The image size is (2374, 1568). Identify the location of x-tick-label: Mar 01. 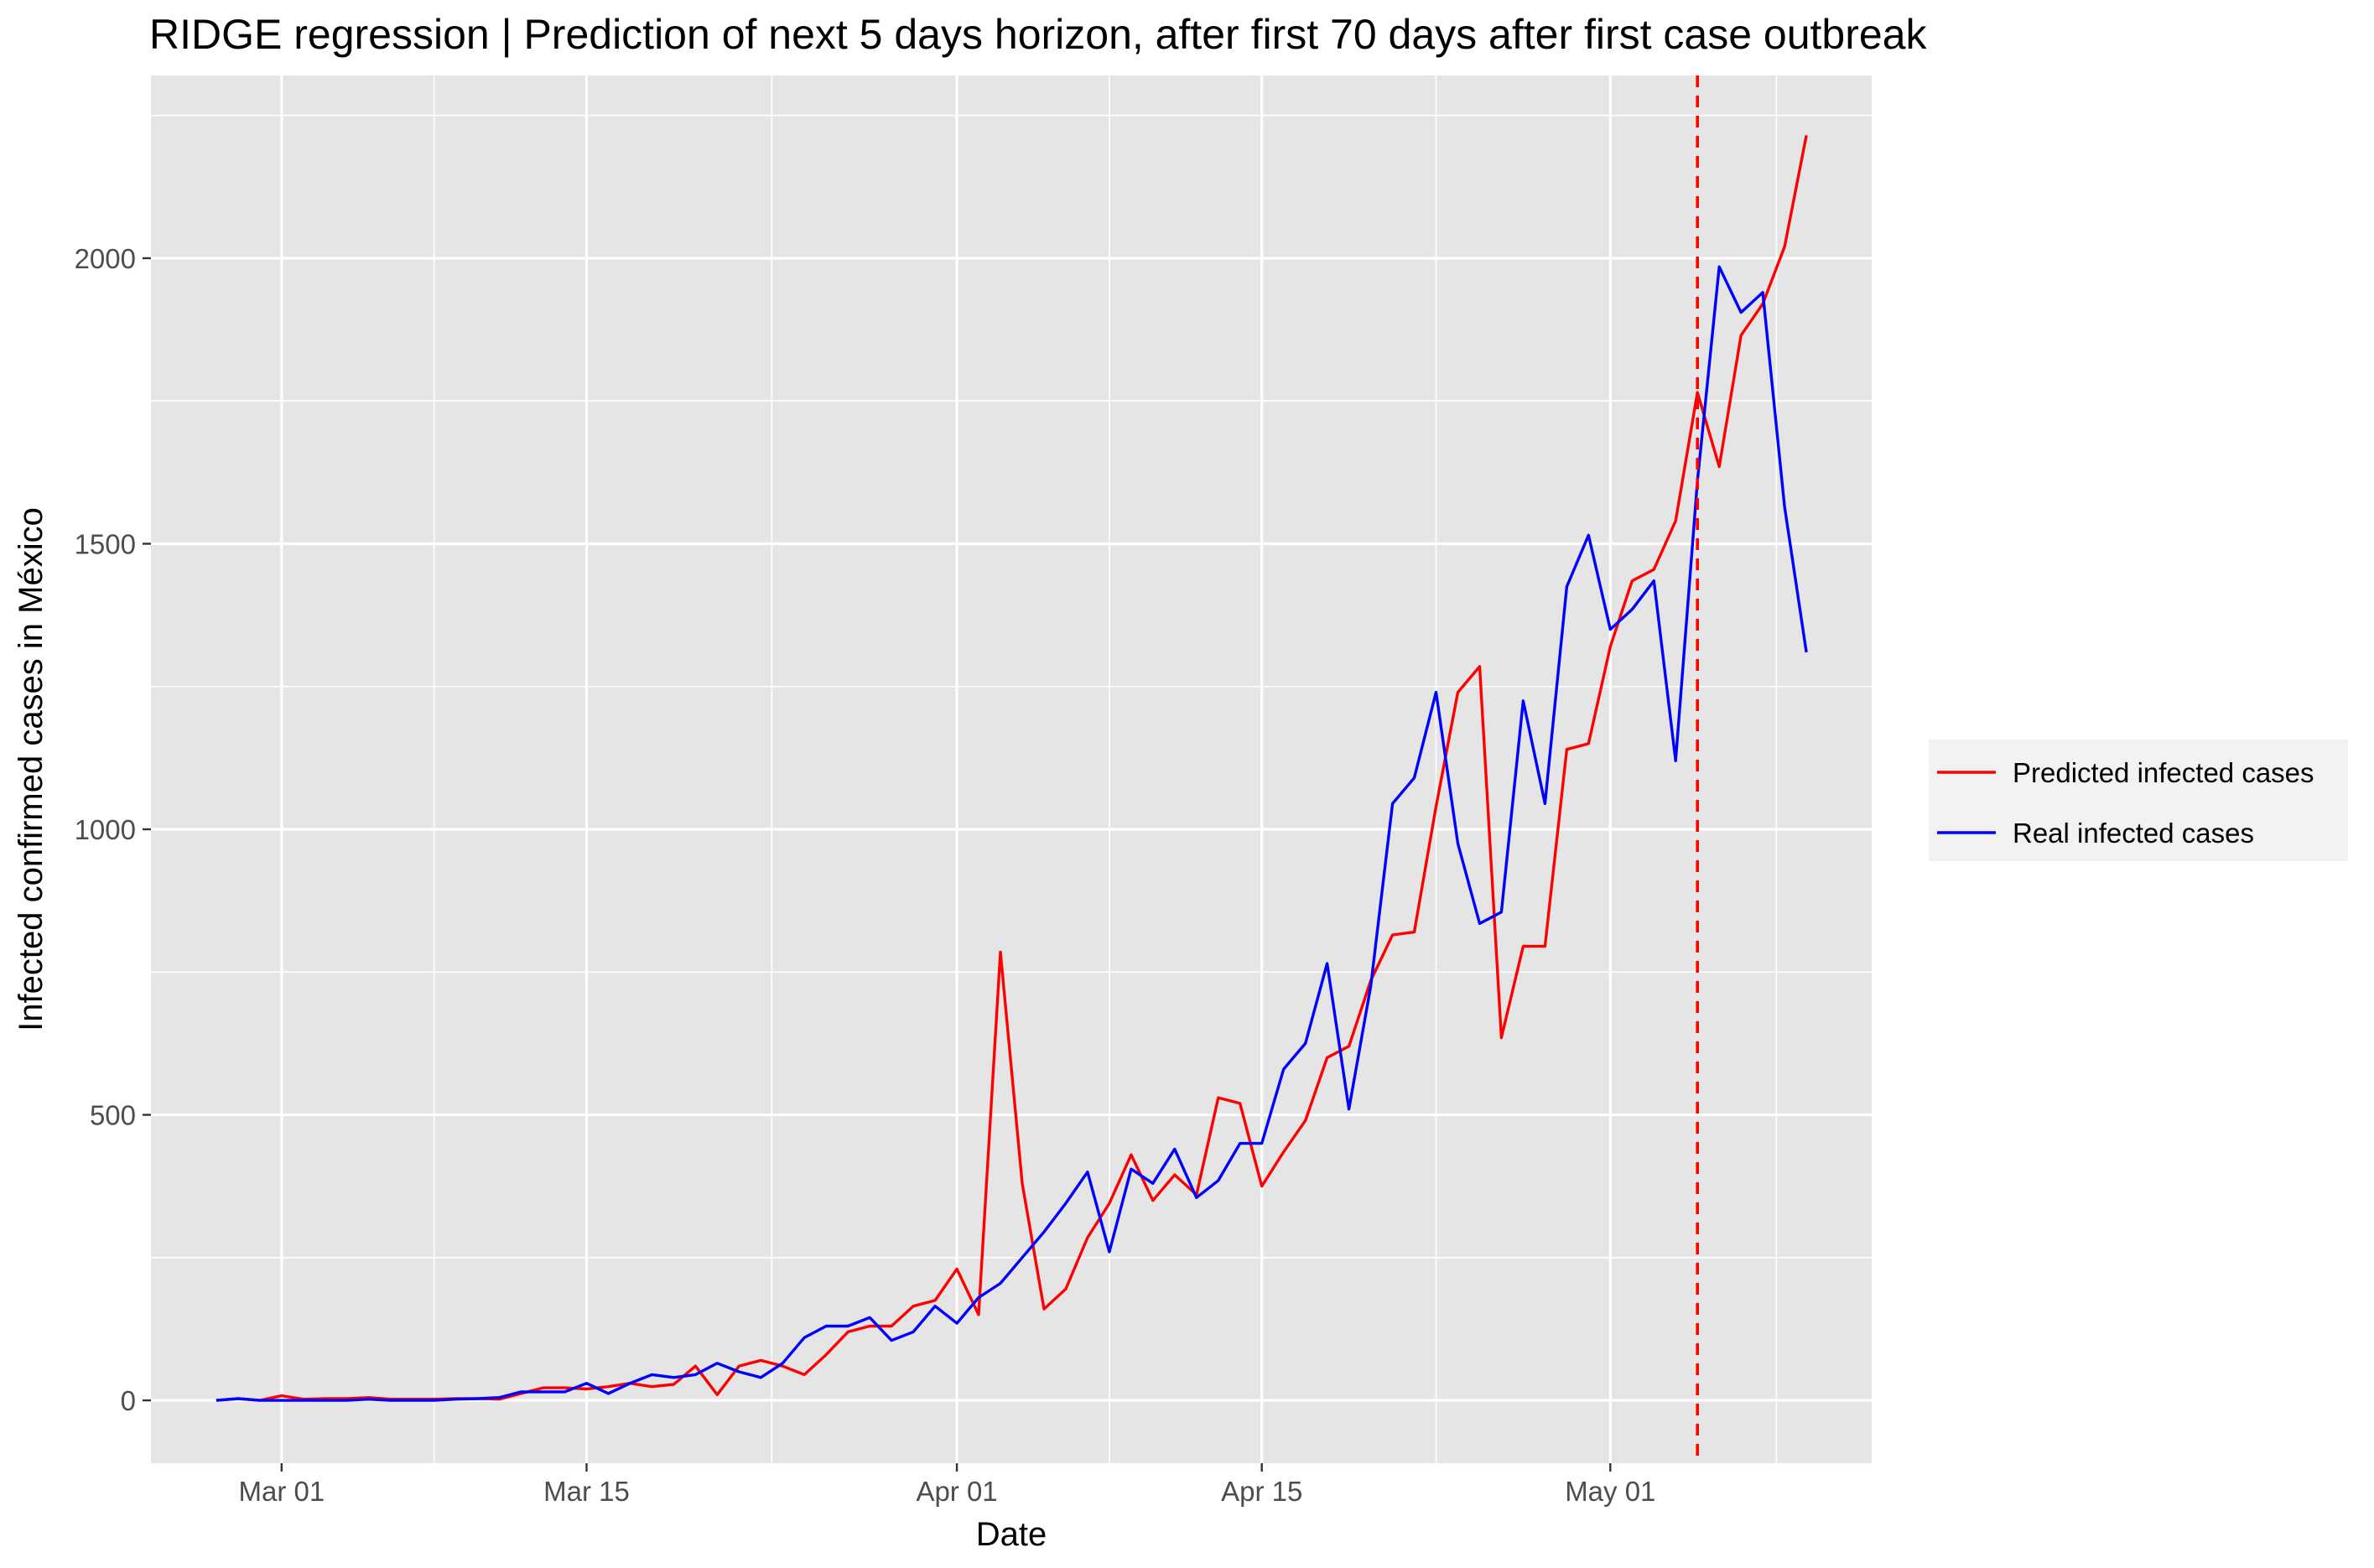
(281, 1491).